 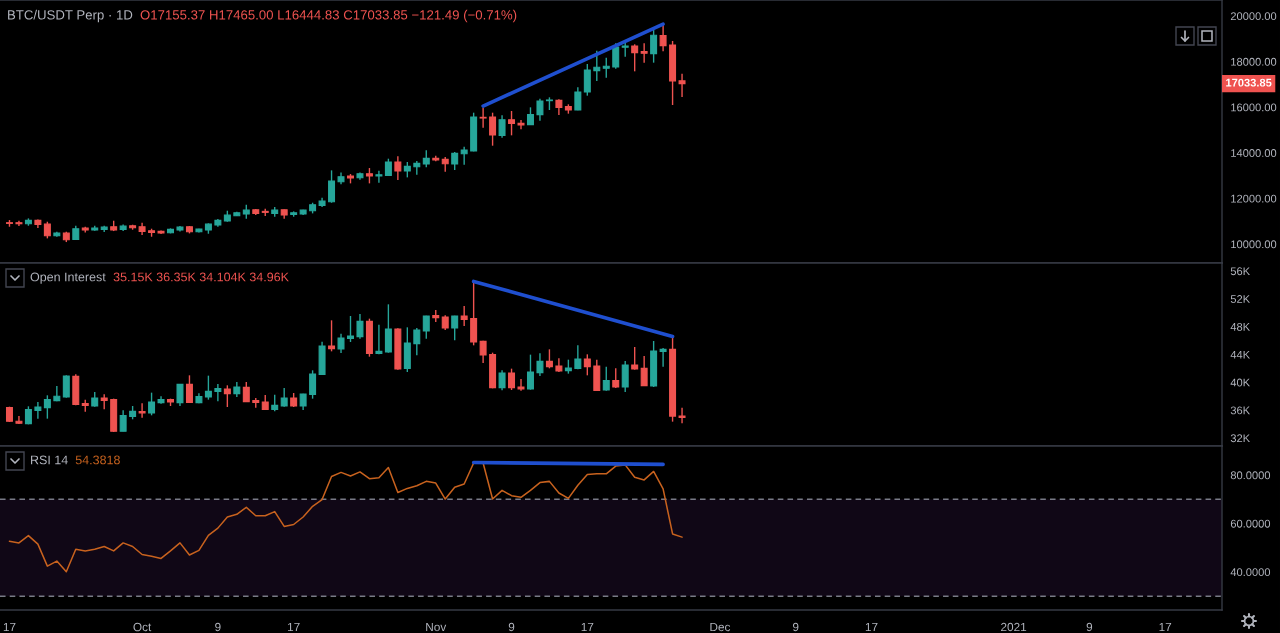 What do you see at coordinates (1254, 198) in the screenshot?
I see `y-tick-label: 12000.00` at bounding box center [1254, 198].